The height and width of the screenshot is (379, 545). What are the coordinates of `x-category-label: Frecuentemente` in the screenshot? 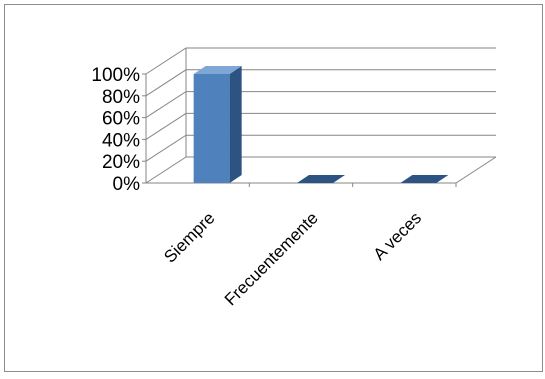 It's located at (271, 258).